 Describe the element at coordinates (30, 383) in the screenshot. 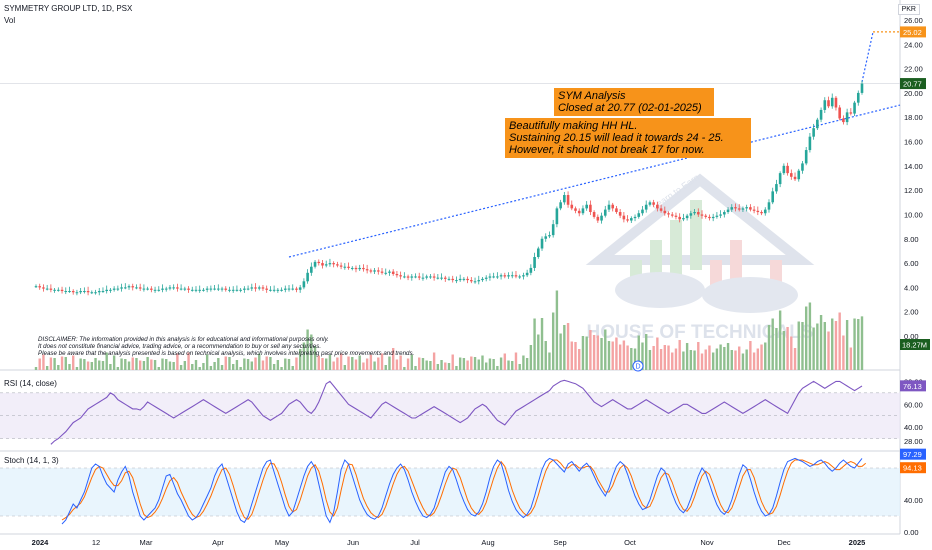

I see `rsi-label: RSI (14, close)` at that location.